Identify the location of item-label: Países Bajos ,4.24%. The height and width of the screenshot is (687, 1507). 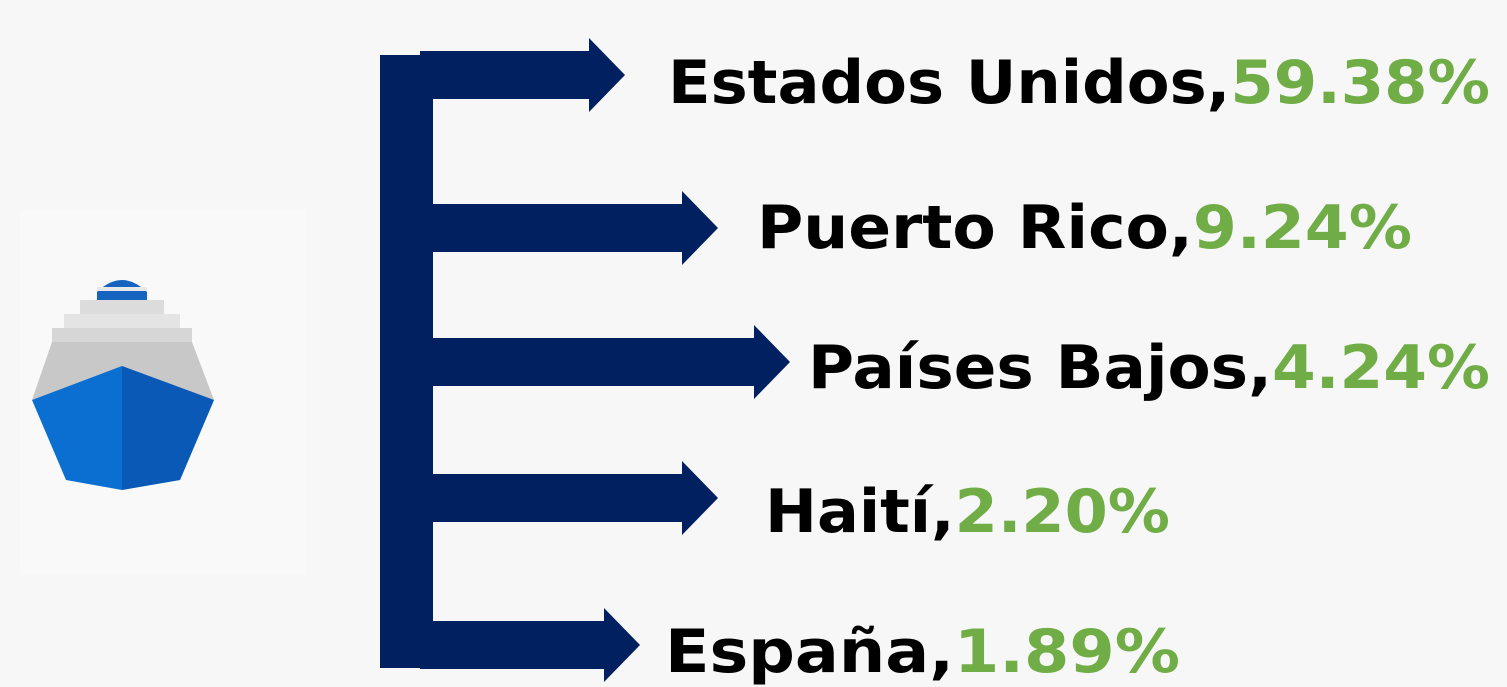
(1149, 368).